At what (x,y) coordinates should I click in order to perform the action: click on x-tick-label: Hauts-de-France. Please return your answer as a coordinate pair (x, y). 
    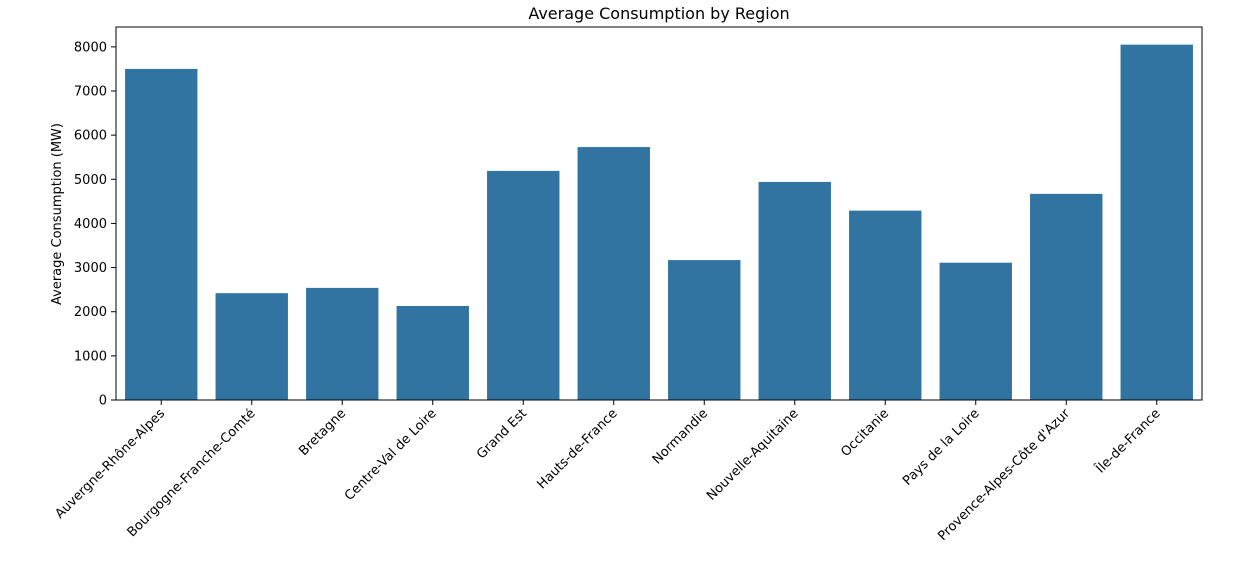
    Looking at the image, I should click on (578, 449).